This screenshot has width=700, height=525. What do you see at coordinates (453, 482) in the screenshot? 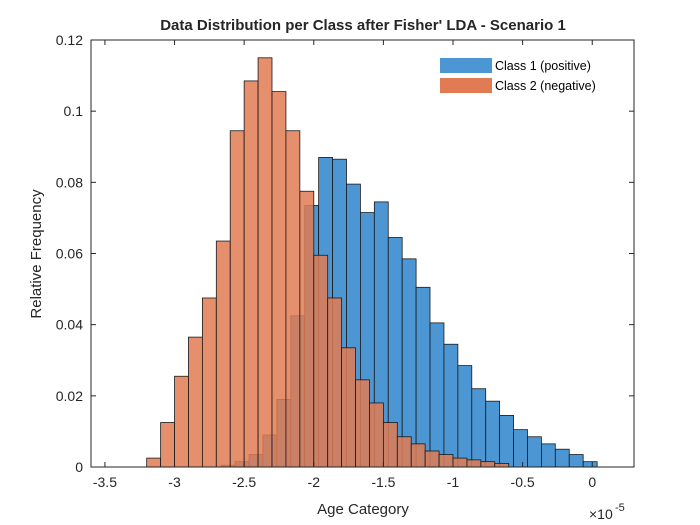
I see `x-tick-label-5: -1` at bounding box center [453, 482].